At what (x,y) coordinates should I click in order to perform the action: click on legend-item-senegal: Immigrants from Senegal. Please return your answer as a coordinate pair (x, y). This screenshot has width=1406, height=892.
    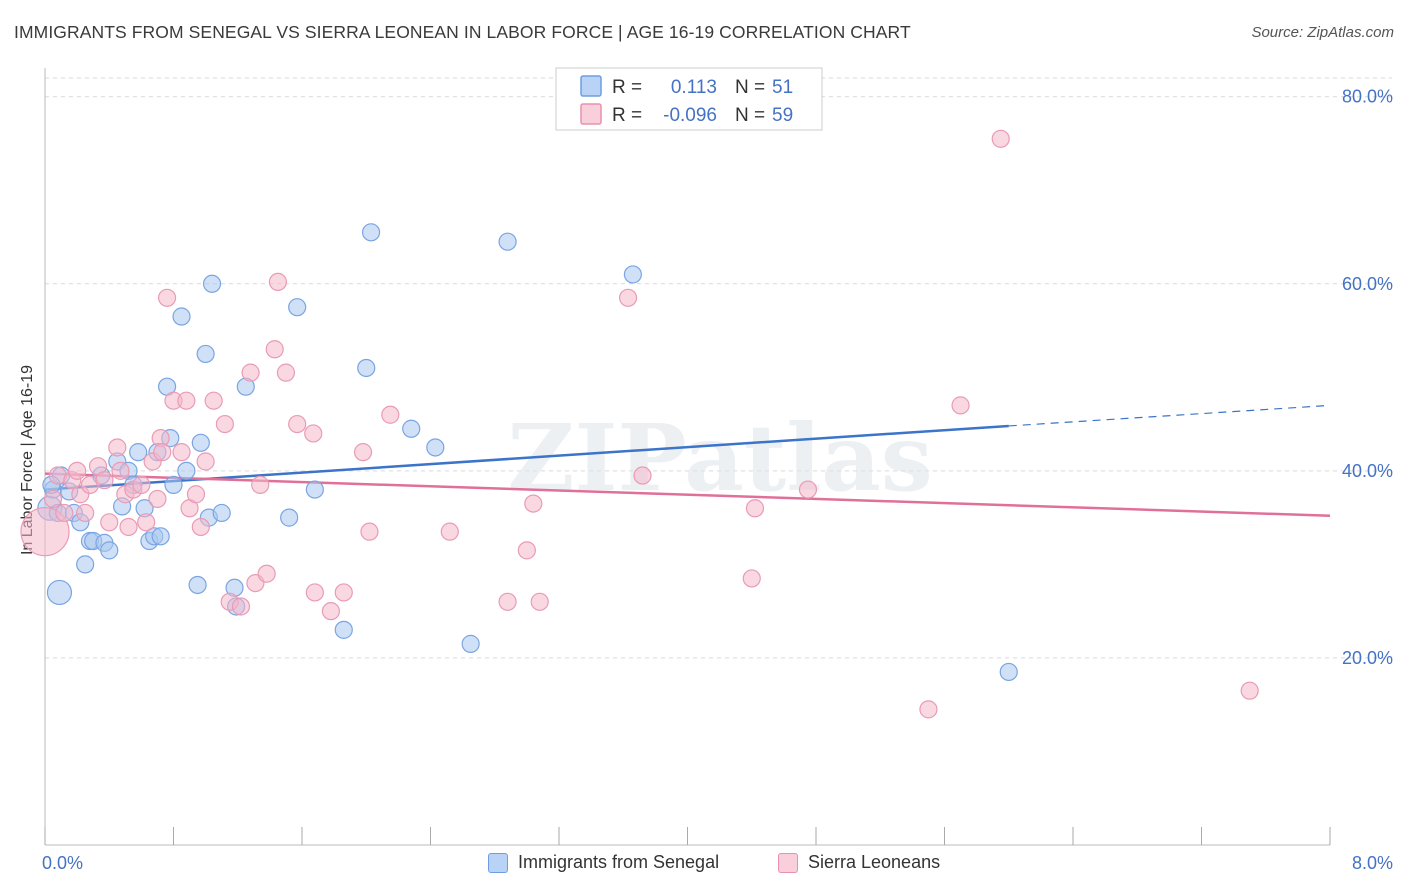
    Looking at the image, I should click on (603, 862).